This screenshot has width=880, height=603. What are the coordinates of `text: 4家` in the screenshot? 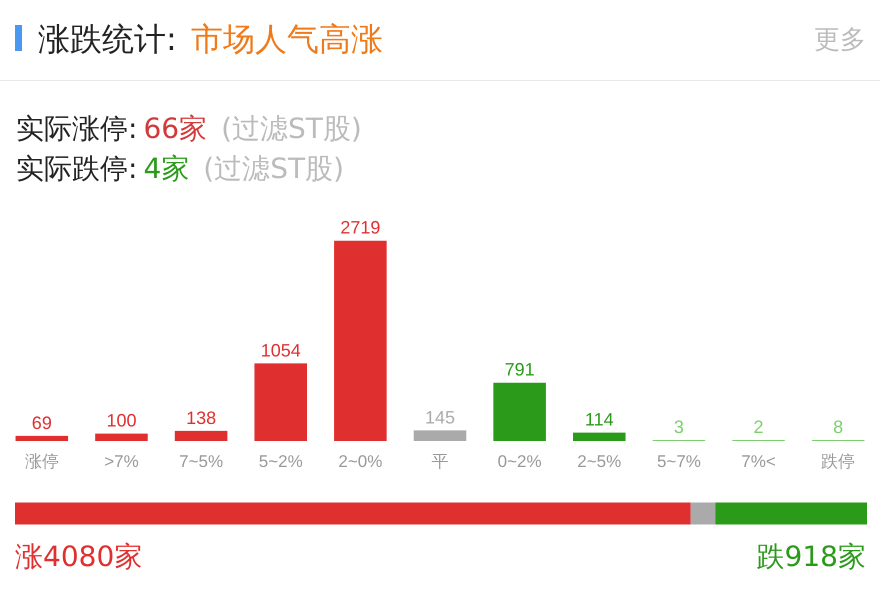 It's located at (166, 168).